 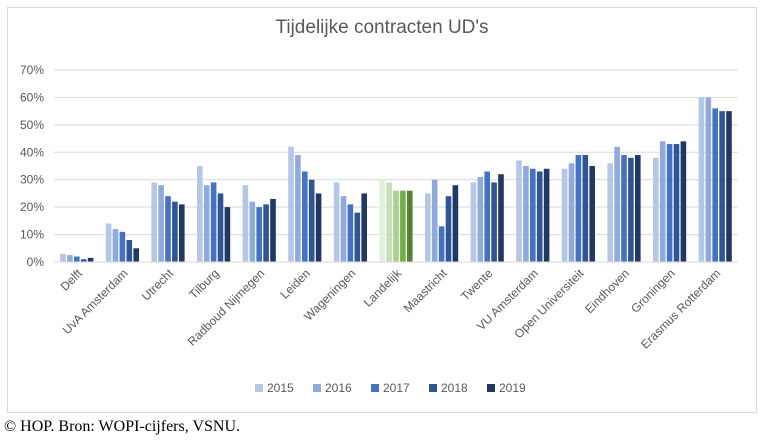 I want to click on legend-swatch-2019, so click(x=491, y=388).